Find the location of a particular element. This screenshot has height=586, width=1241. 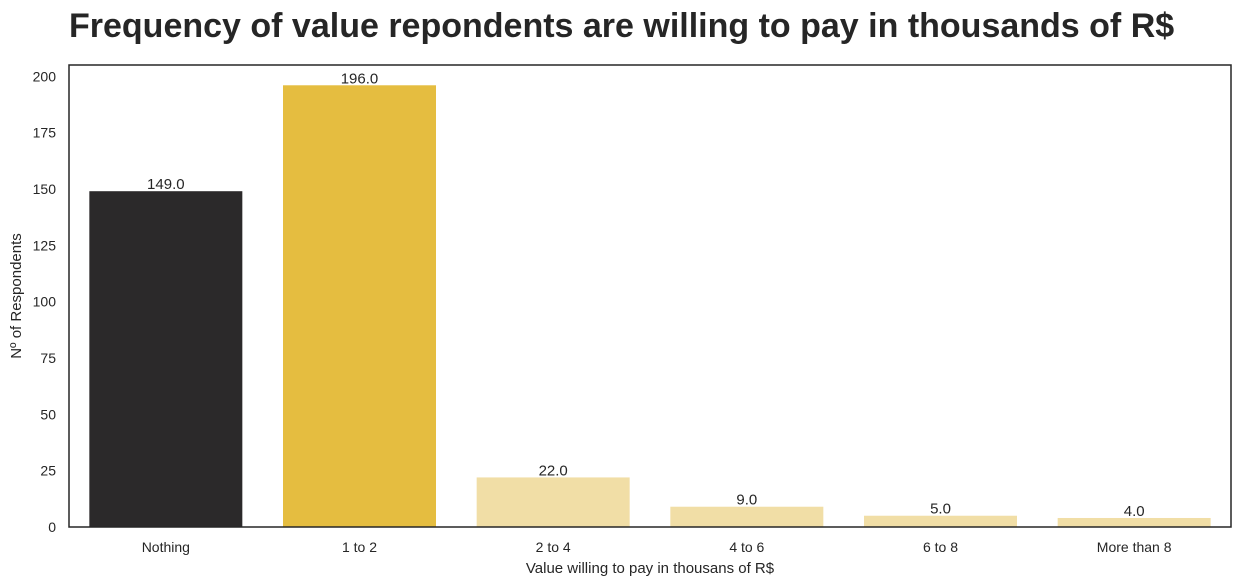

y-tick-label: 50 is located at coordinates (48, 414).